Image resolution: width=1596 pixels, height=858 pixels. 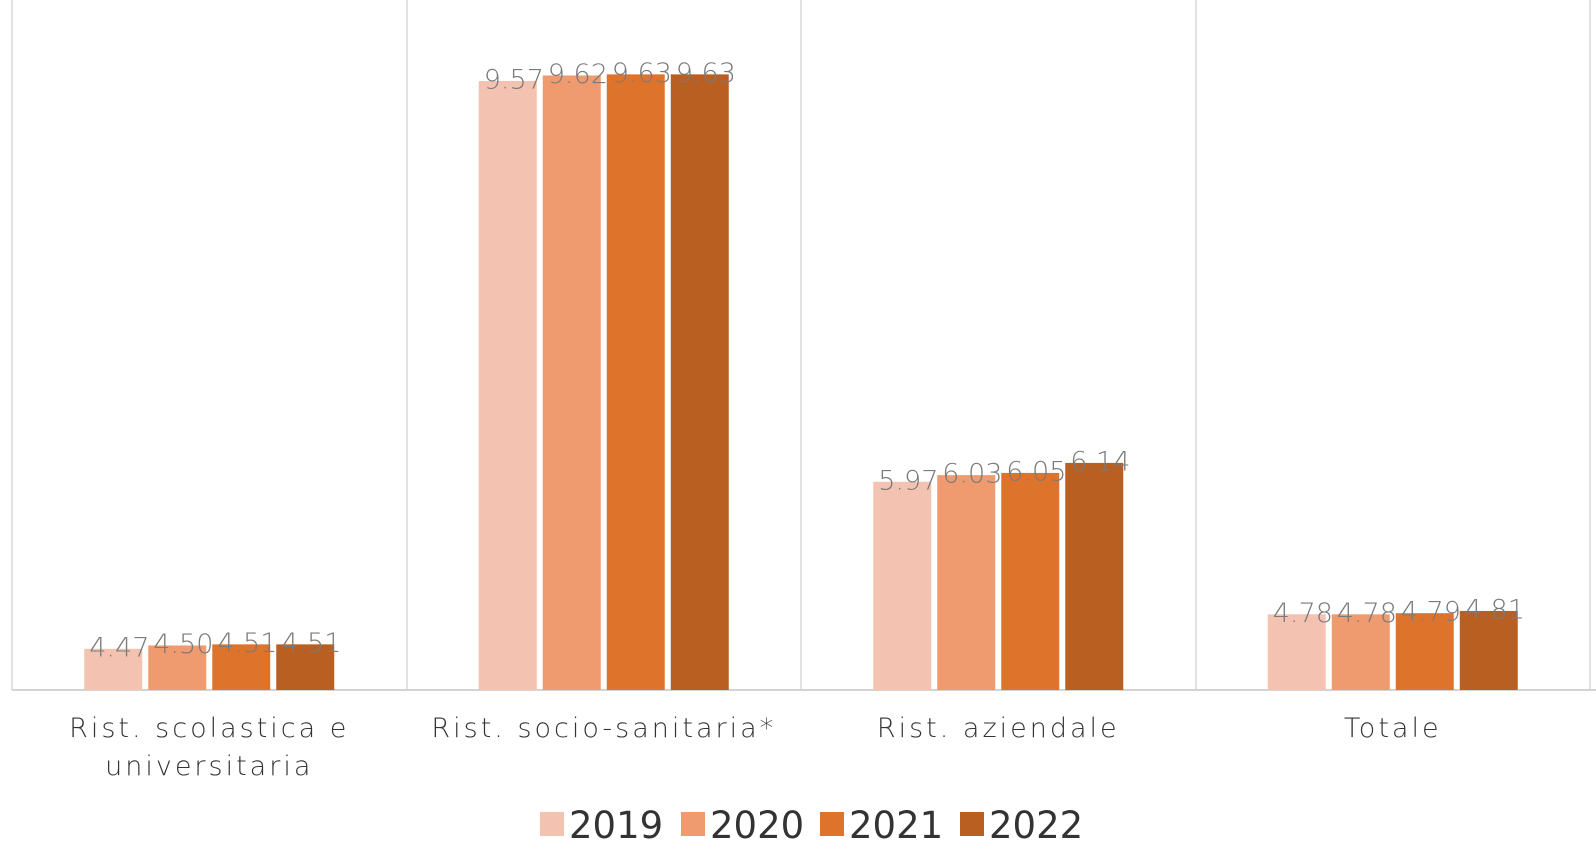 What do you see at coordinates (1036, 825) in the screenshot?
I see `legend-label: 2022` at bounding box center [1036, 825].